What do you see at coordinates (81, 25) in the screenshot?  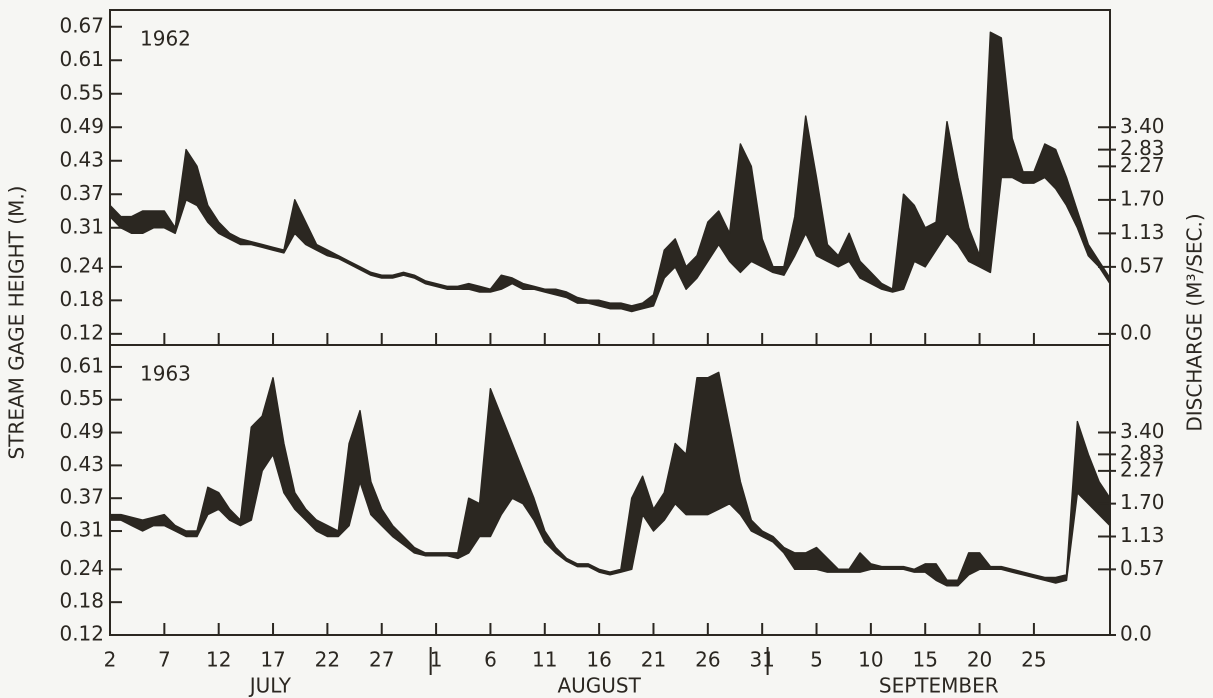 I see `y-tick-label: 0.67` at bounding box center [81, 25].